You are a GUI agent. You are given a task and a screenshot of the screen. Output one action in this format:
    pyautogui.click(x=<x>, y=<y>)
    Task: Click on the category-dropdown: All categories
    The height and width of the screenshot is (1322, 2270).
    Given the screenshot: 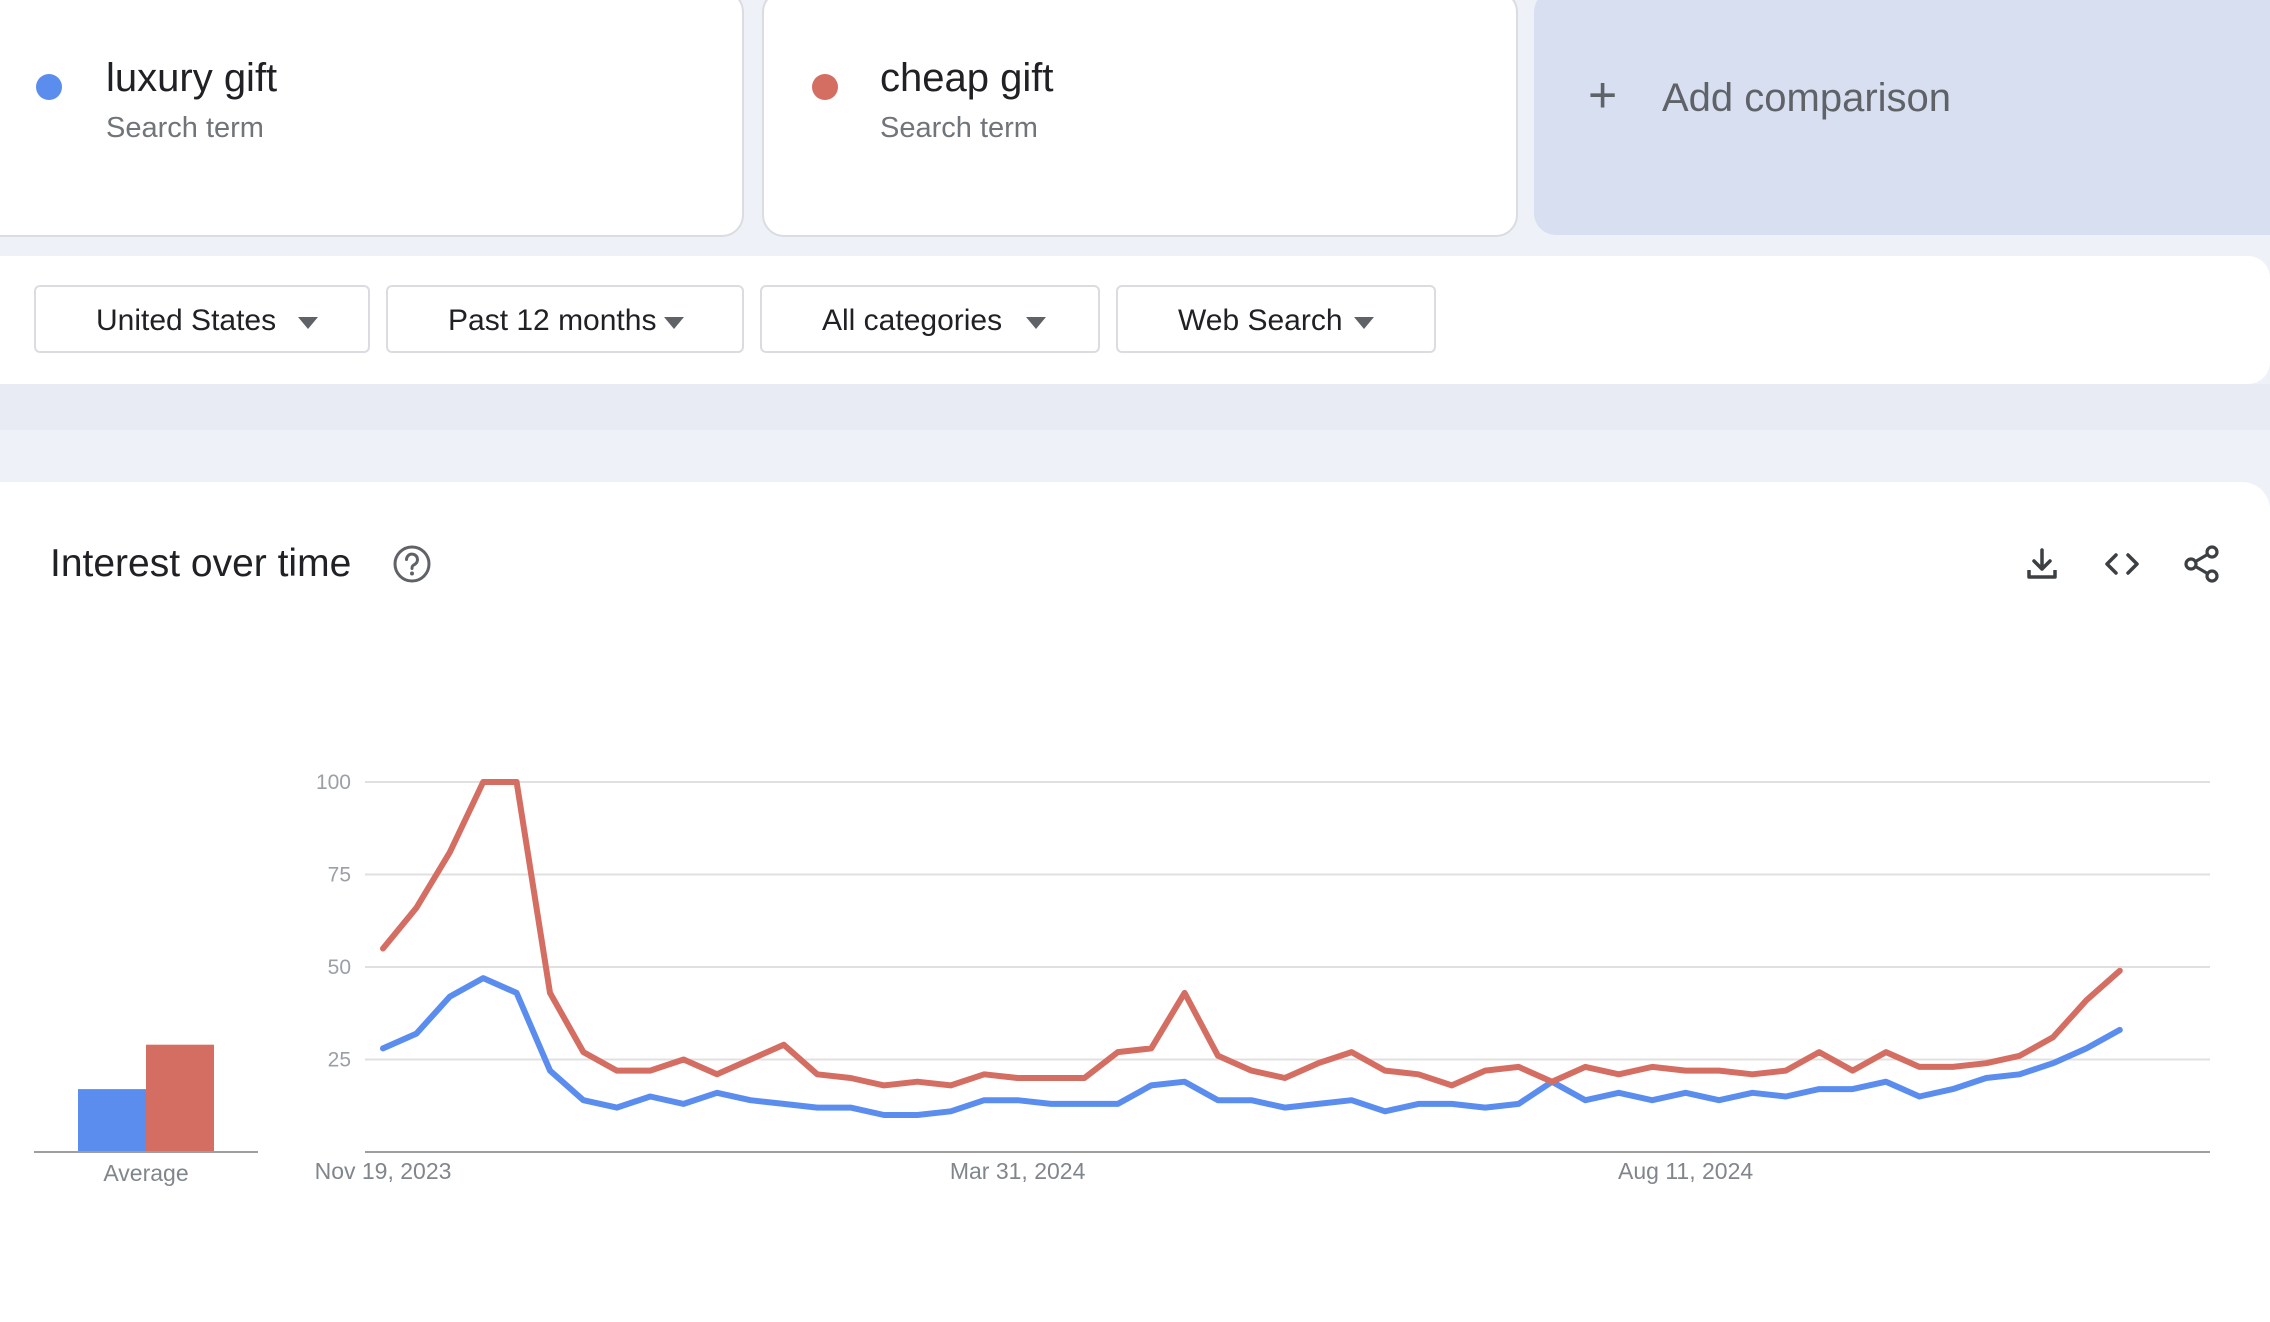 What is the action you would take?
    pyautogui.click(x=930, y=319)
    